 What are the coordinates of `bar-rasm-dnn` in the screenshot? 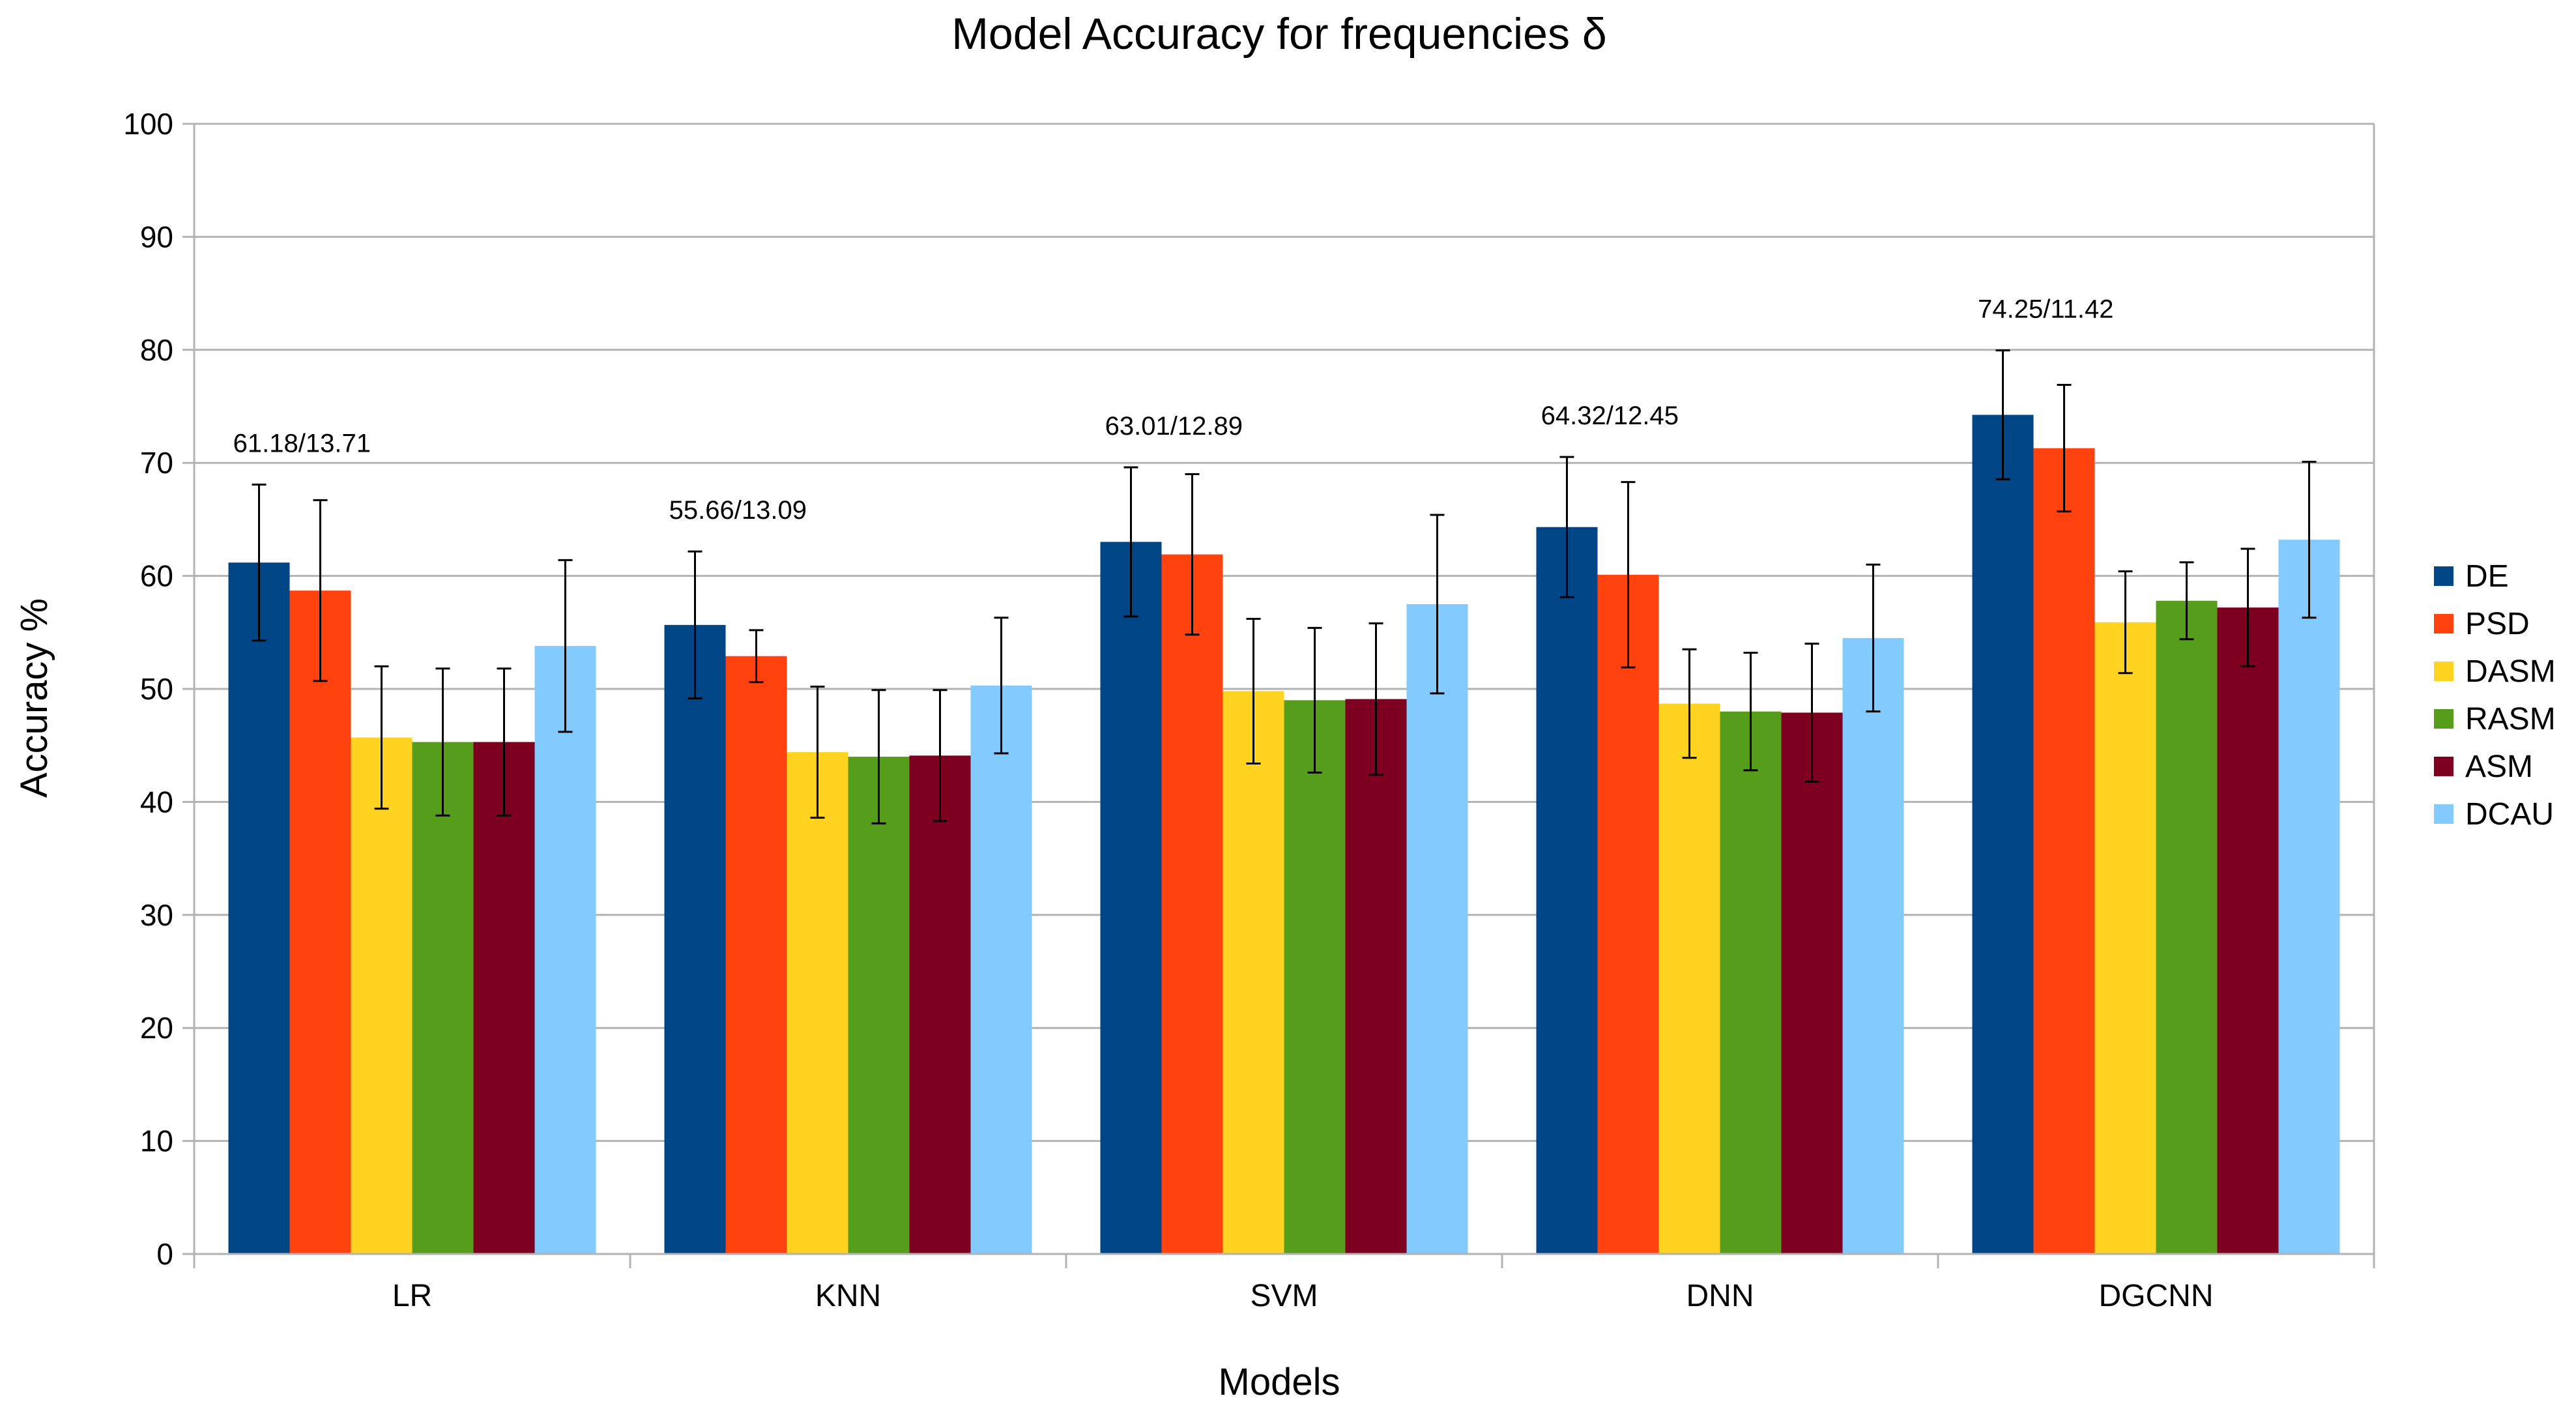 It's located at (1751, 982).